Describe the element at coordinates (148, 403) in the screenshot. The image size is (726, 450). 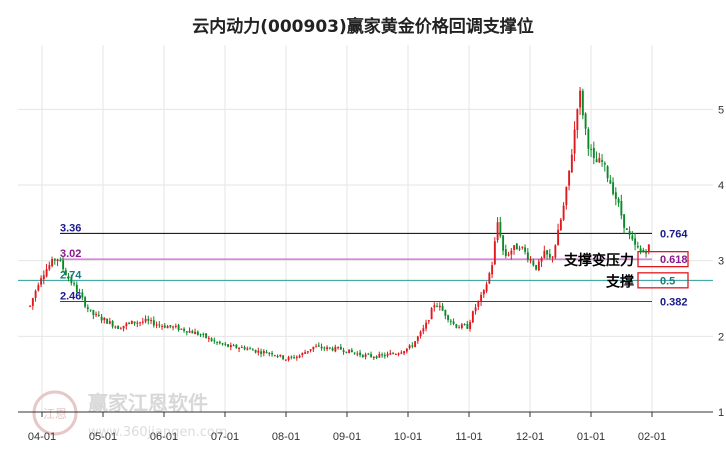
I see `watermark-name: 赢家江恩软件` at that location.